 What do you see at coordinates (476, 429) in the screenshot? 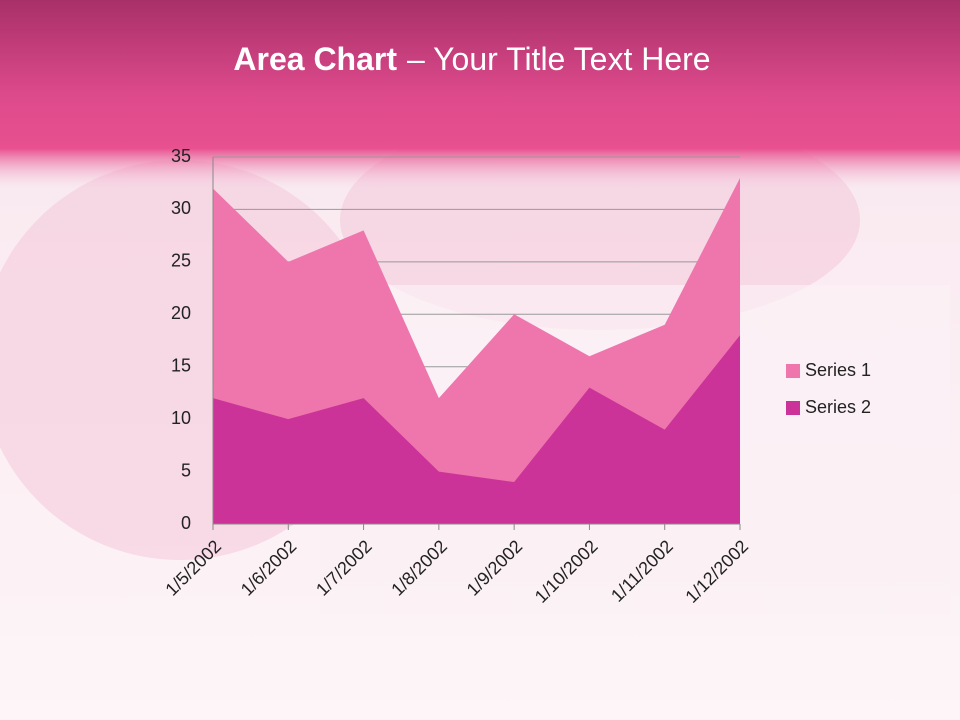
I see `area` at bounding box center [476, 429].